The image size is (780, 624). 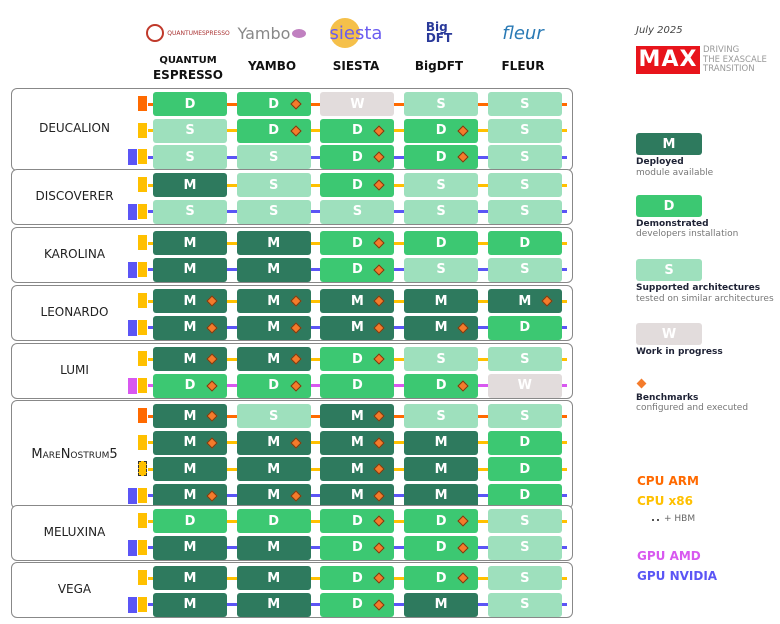 I want to click on legend-title: Deployed, so click(x=660, y=162).